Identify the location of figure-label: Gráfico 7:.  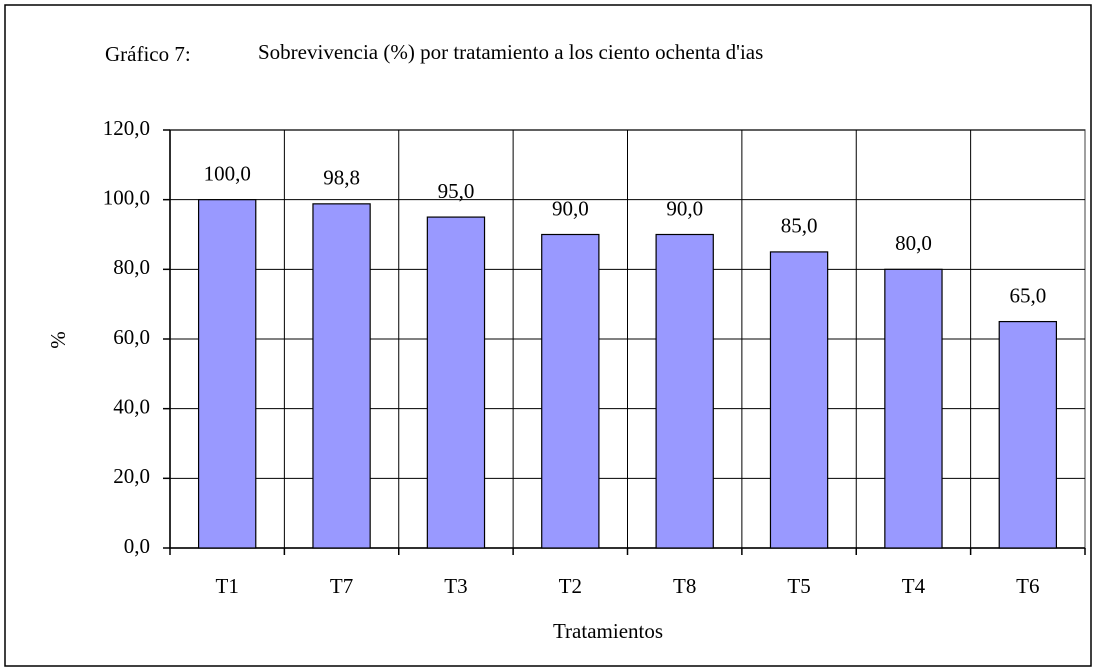
(148, 54).